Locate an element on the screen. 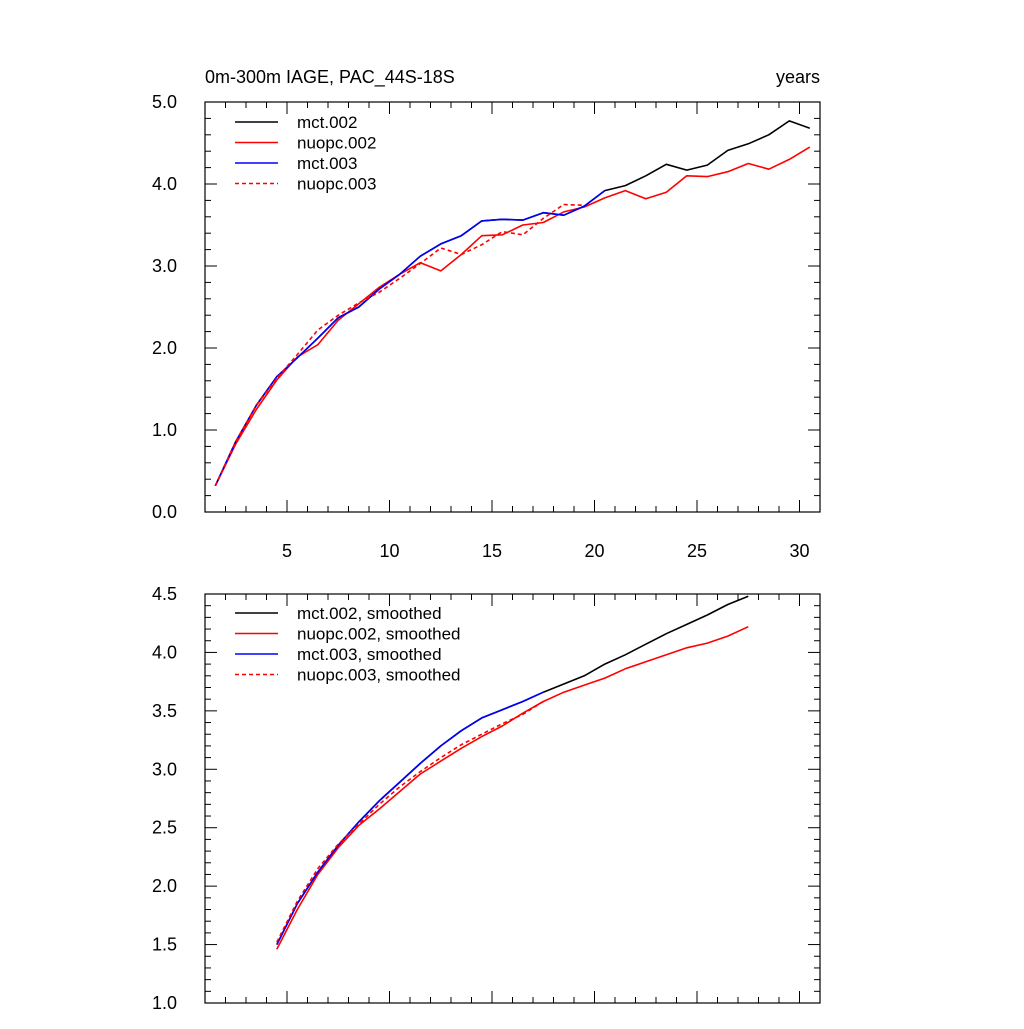 Image resolution: width=1024 pixels, height=1029 pixels. legend-entry: nuopc.002 is located at coordinates (336, 143).